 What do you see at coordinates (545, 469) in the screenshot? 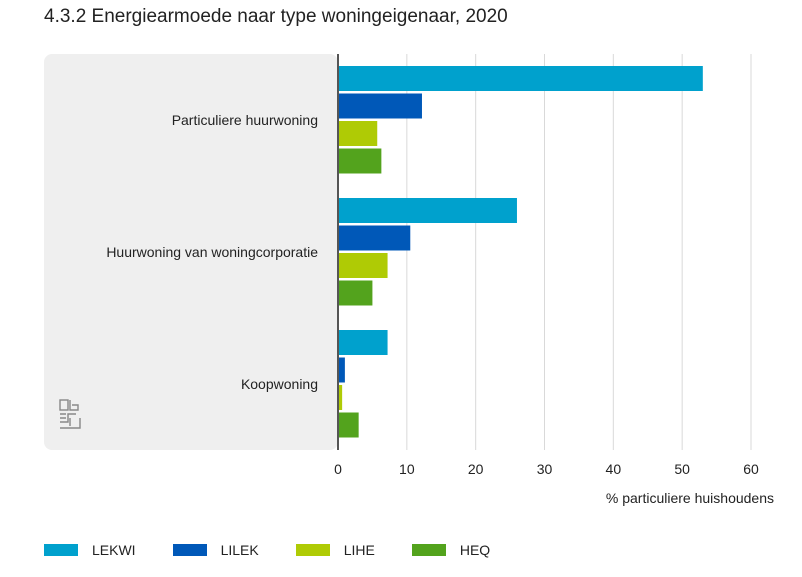
I see `x-tick-label: 30` at bounding box center [545, 469].